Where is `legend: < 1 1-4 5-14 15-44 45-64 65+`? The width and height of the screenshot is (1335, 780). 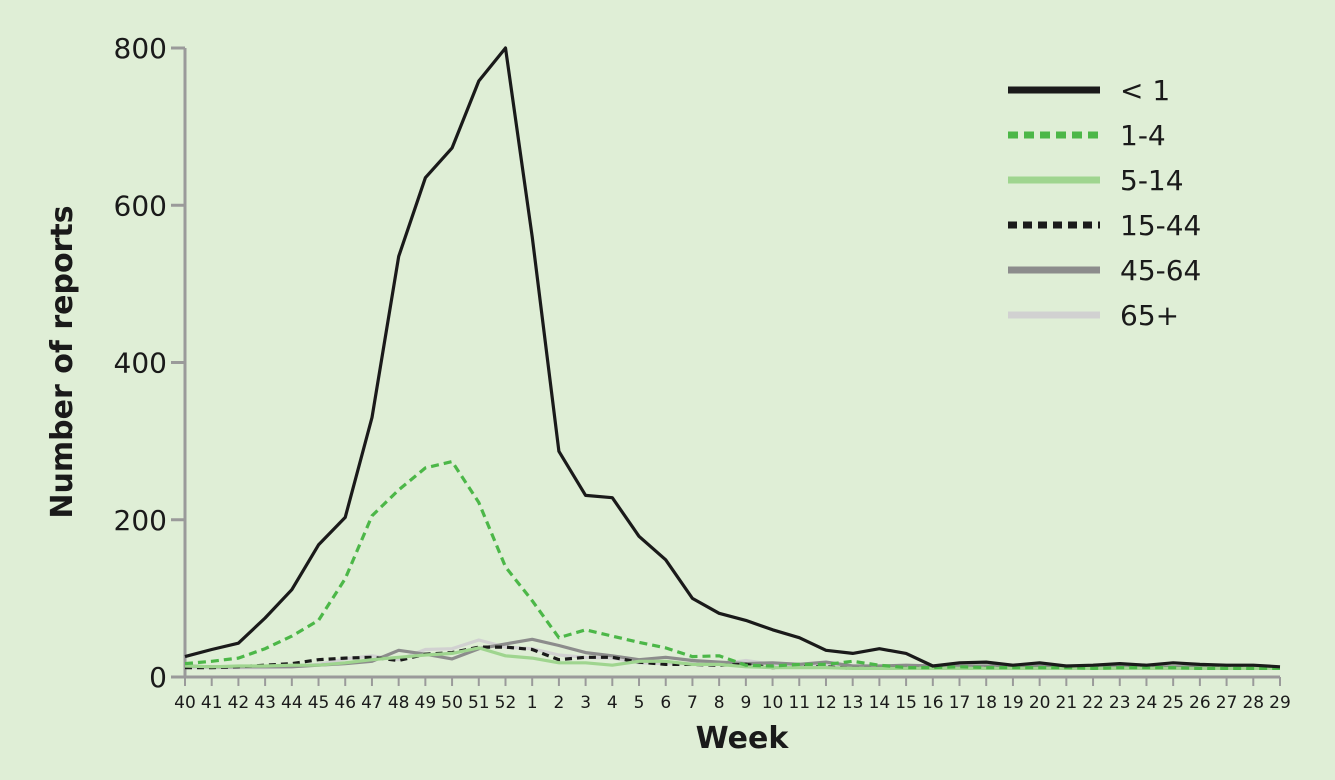
legend: < 1 1-4 5-14 15-44 45-64 65+ is located at coordinates (1104, 203).